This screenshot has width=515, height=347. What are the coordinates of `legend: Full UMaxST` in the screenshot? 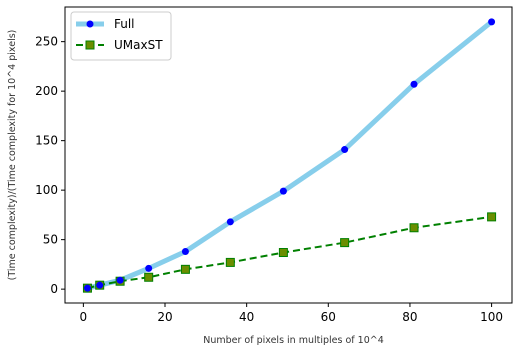 It's located at (121, 36).